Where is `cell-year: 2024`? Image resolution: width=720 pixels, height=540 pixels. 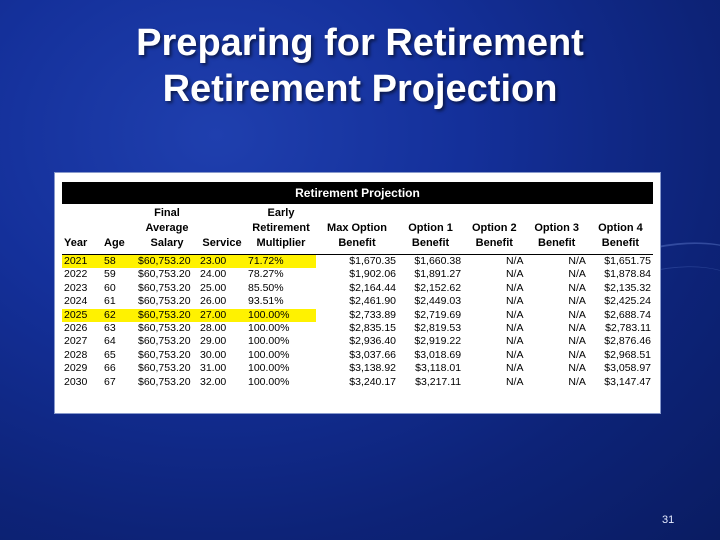 cell-year: 2024 is located at coordinates (76, 301).